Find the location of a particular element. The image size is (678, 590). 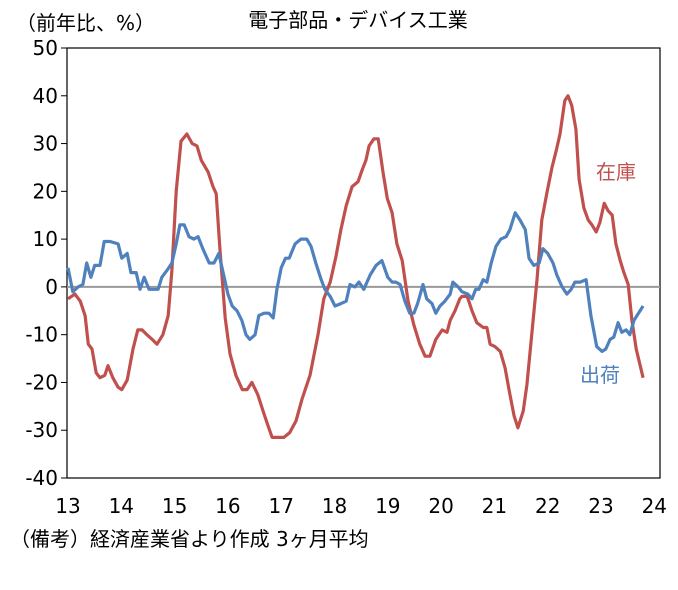

y-tick-label: 30 is located at coordinates (45, 144).